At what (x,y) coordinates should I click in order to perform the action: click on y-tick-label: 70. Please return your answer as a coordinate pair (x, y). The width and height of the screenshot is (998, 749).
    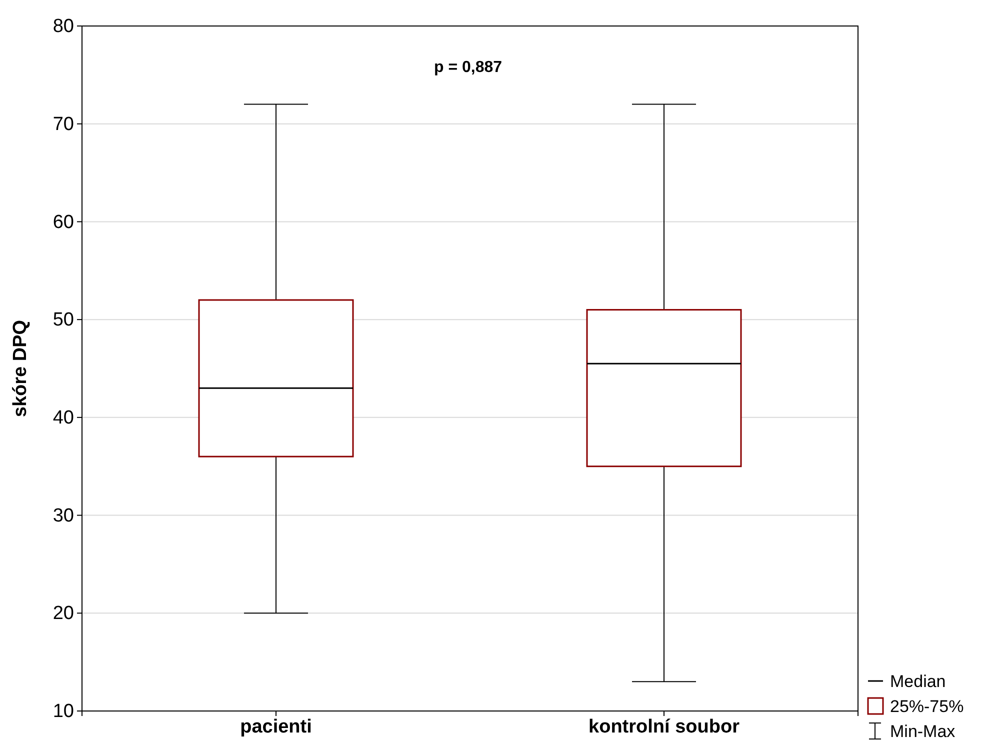
    Looking at the image, I should click on (63, 124).